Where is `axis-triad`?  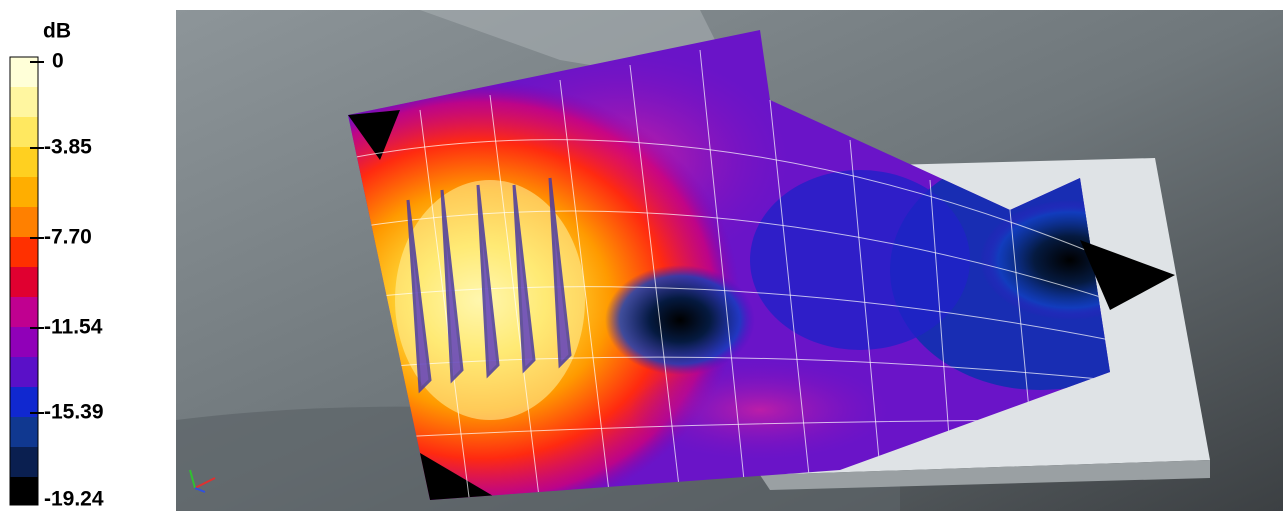 axis-triad is located at coordinates (202, 481).